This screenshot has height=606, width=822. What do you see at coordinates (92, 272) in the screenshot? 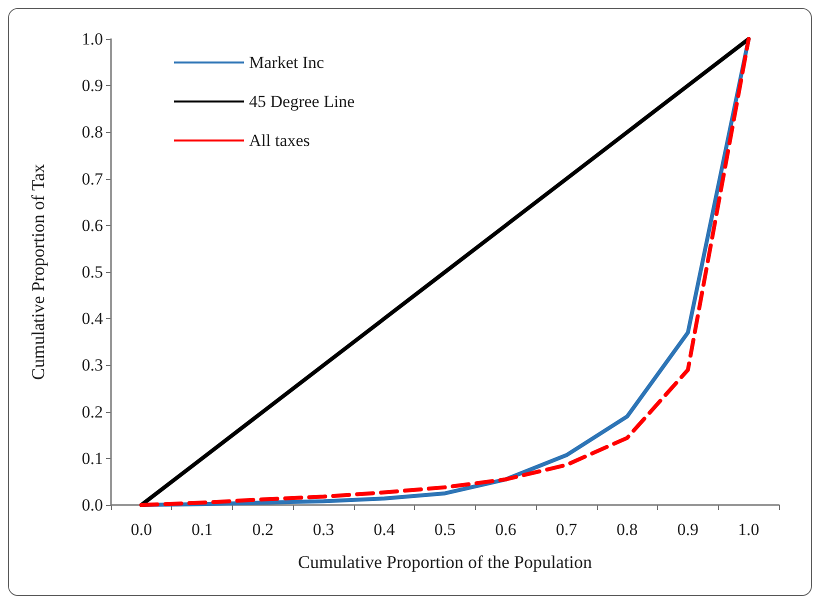
I see `y-tick-label: 0.5` at bounding box center [92, 272].